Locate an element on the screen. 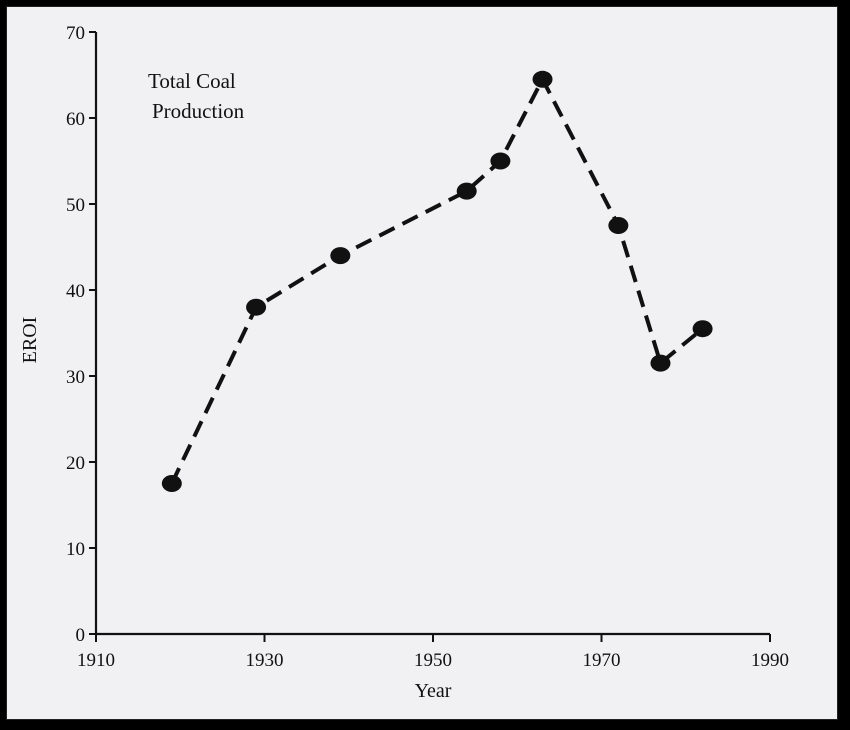 This screenshot has height=730, width=850. y-tick-label: 70 is located at coordinates (75, 33).